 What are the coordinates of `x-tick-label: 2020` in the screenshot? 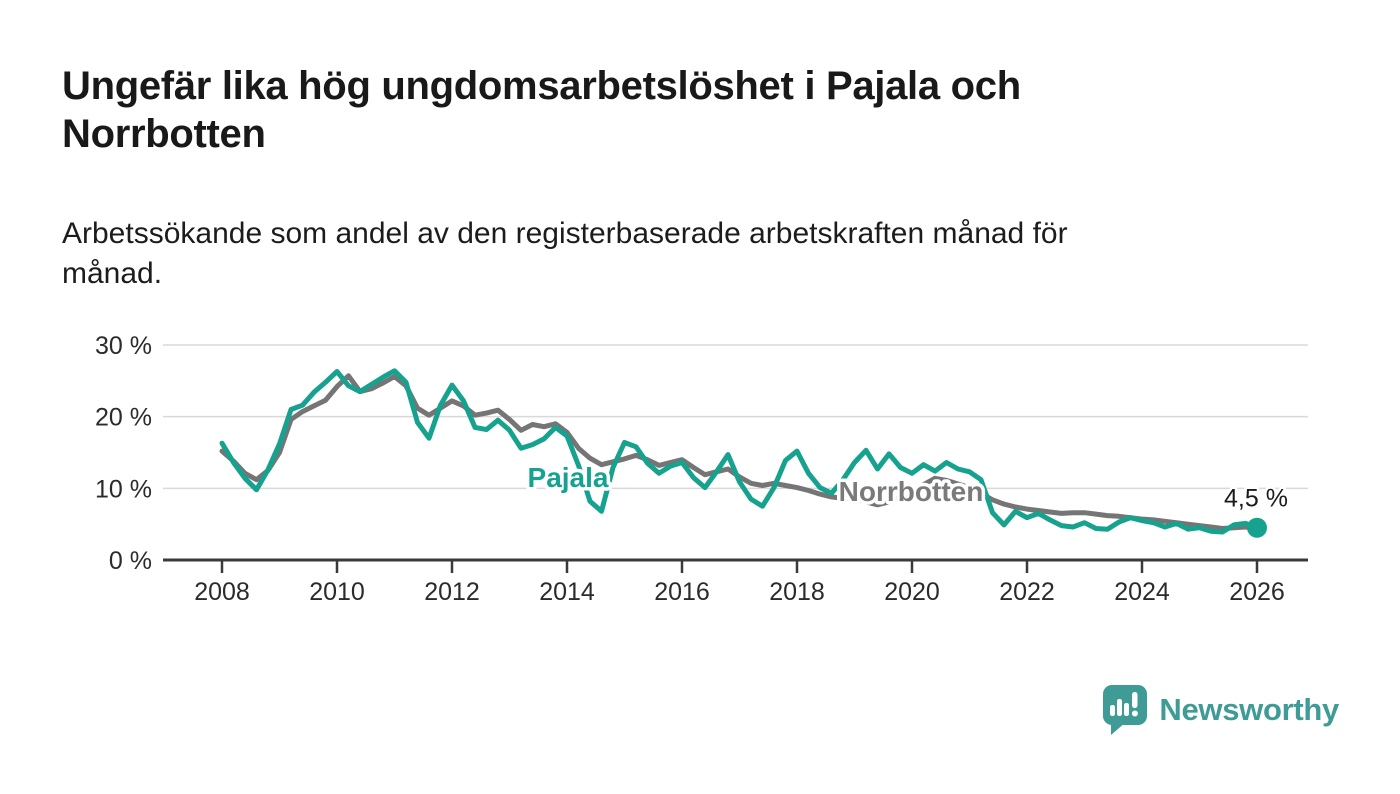 It's located at (912, 592).